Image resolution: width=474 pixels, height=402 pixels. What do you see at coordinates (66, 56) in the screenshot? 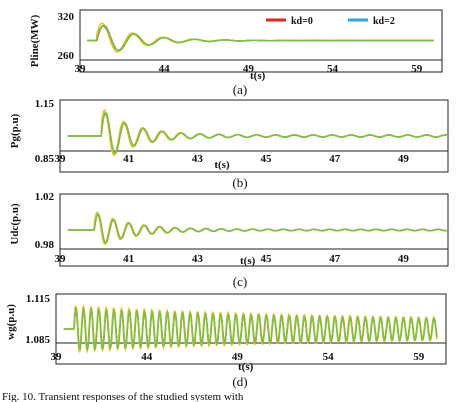
I see `y-tick-label: 260` at bounding box center [66, 56].